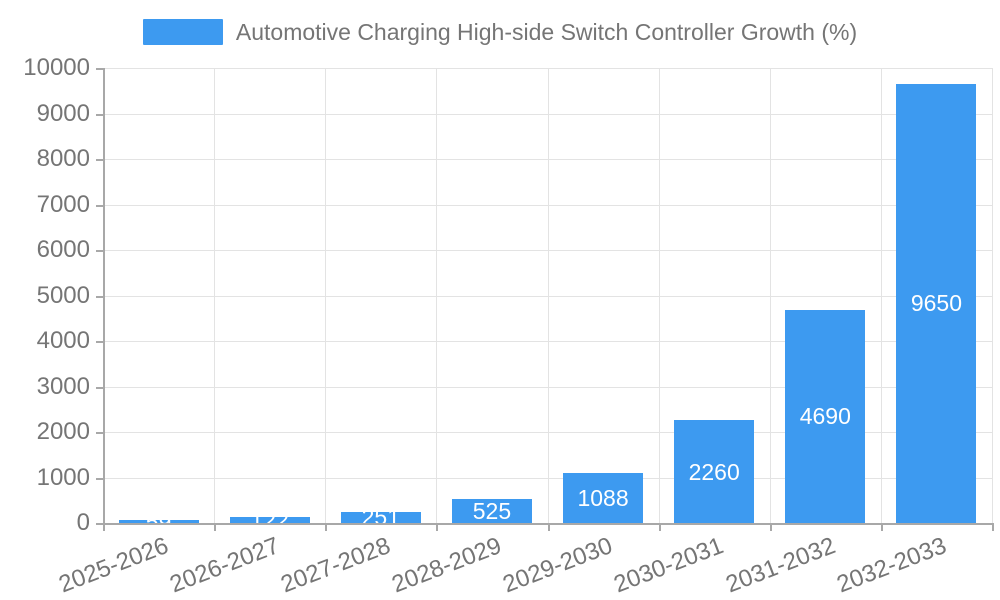 The image size is (1000, 600). Describe the element at coordinates (63, 477) in the screenshot. I see `y-tick-label: 1000` at that location.